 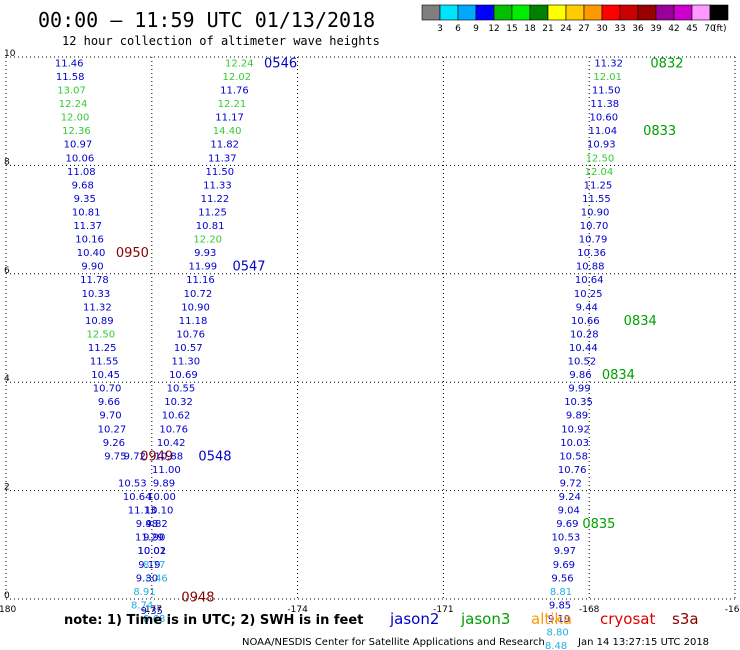 What do you see at coordinates (203, 267) in the screenshot?
I see `swh-label: 11.99` at bounding box center [203, 267].